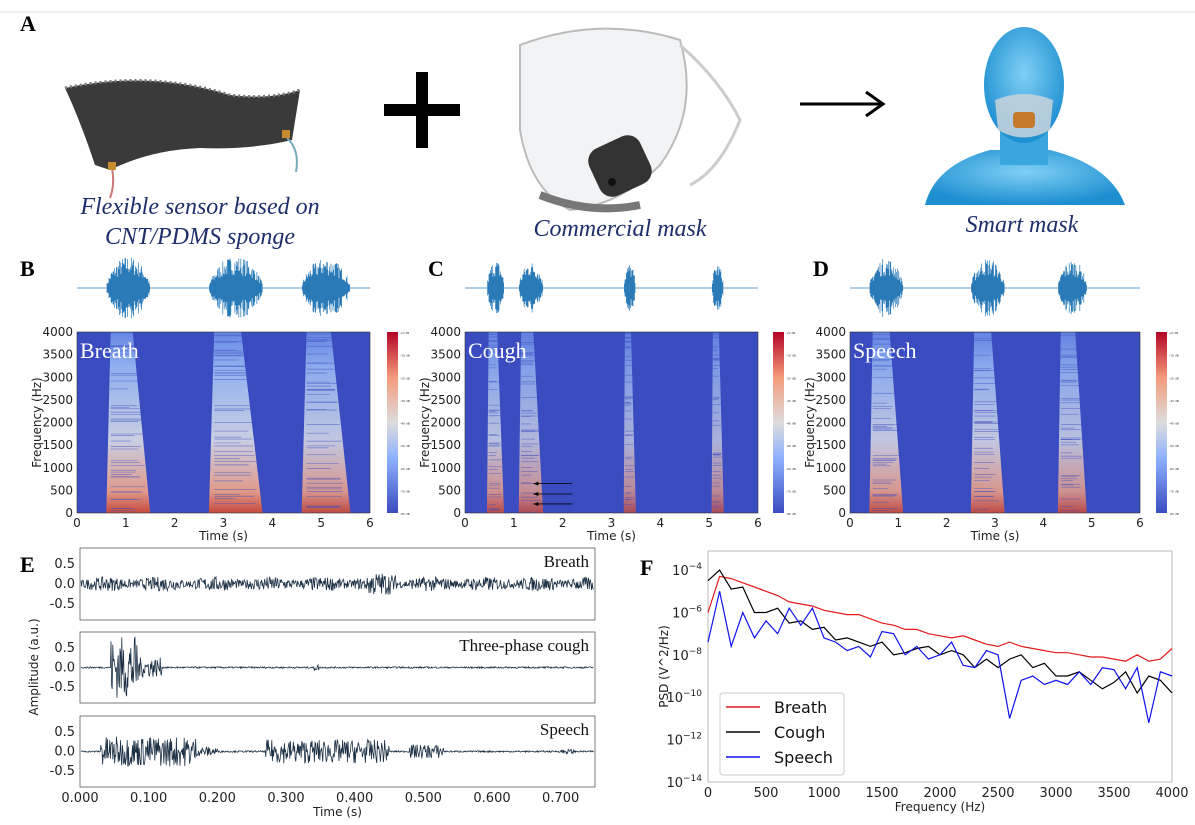 The height and width of the screenshot is (825, 1195). What do you see at coordinates (821, 268) in the screenshot?
I see `panel-label-d: D` at bounding box center [821, 268].